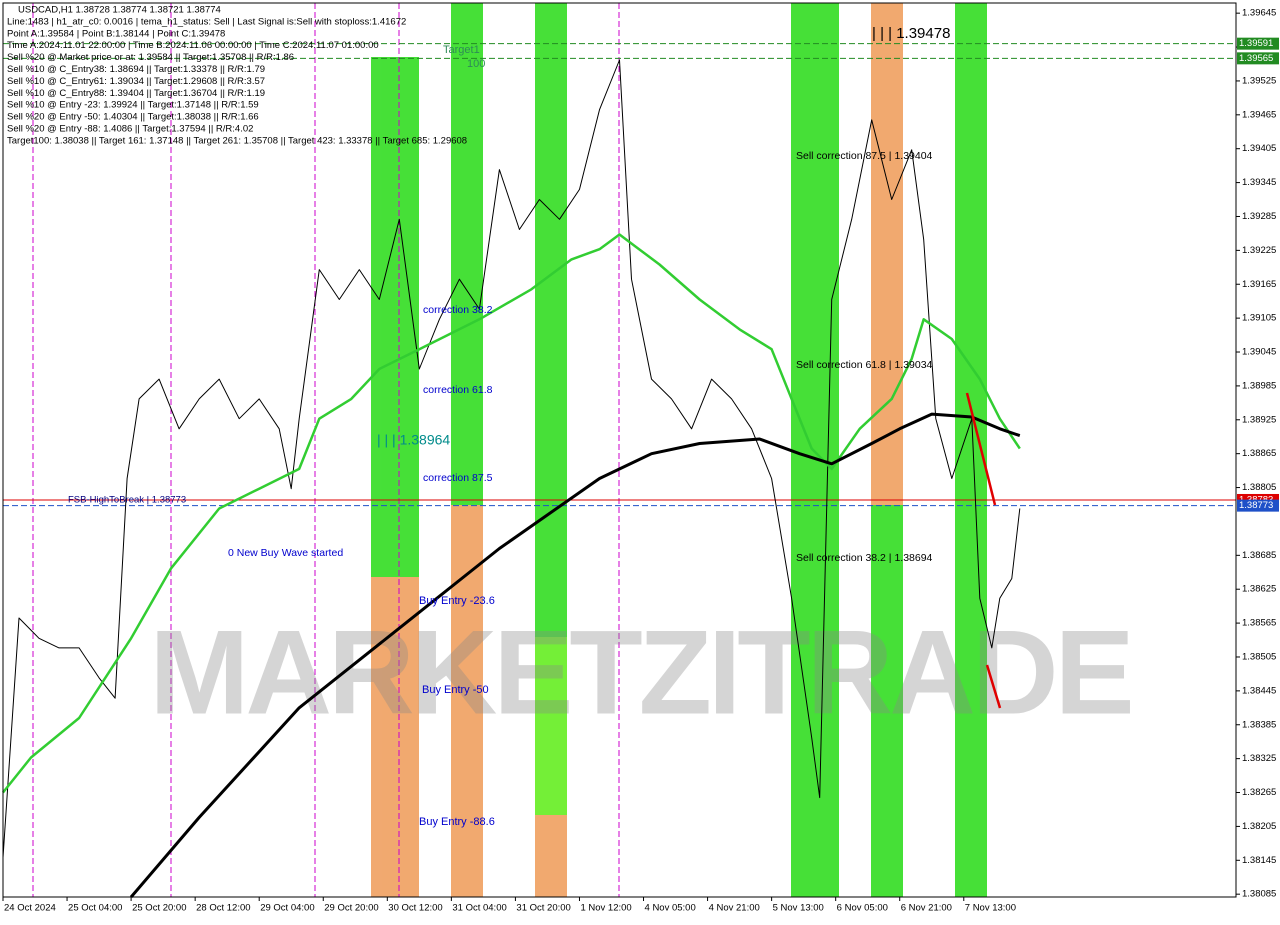 The width and height of the screenshot is (1280, 925). What do you see at coordinates (223, 908) in the screenshot?
I see `x-tick-label: 28 Oct 12:00` at bounding box center [223, 908].